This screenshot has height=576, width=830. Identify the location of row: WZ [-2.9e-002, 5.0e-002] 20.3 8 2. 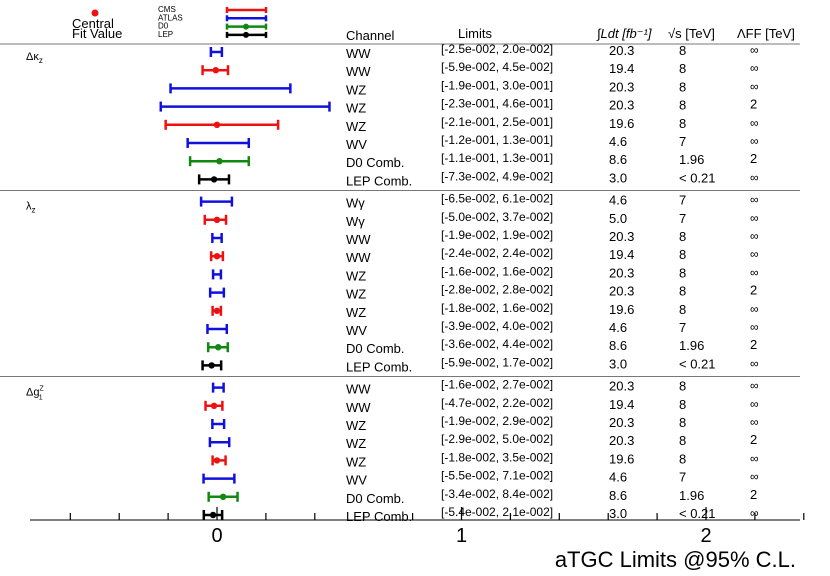
(482, 441).